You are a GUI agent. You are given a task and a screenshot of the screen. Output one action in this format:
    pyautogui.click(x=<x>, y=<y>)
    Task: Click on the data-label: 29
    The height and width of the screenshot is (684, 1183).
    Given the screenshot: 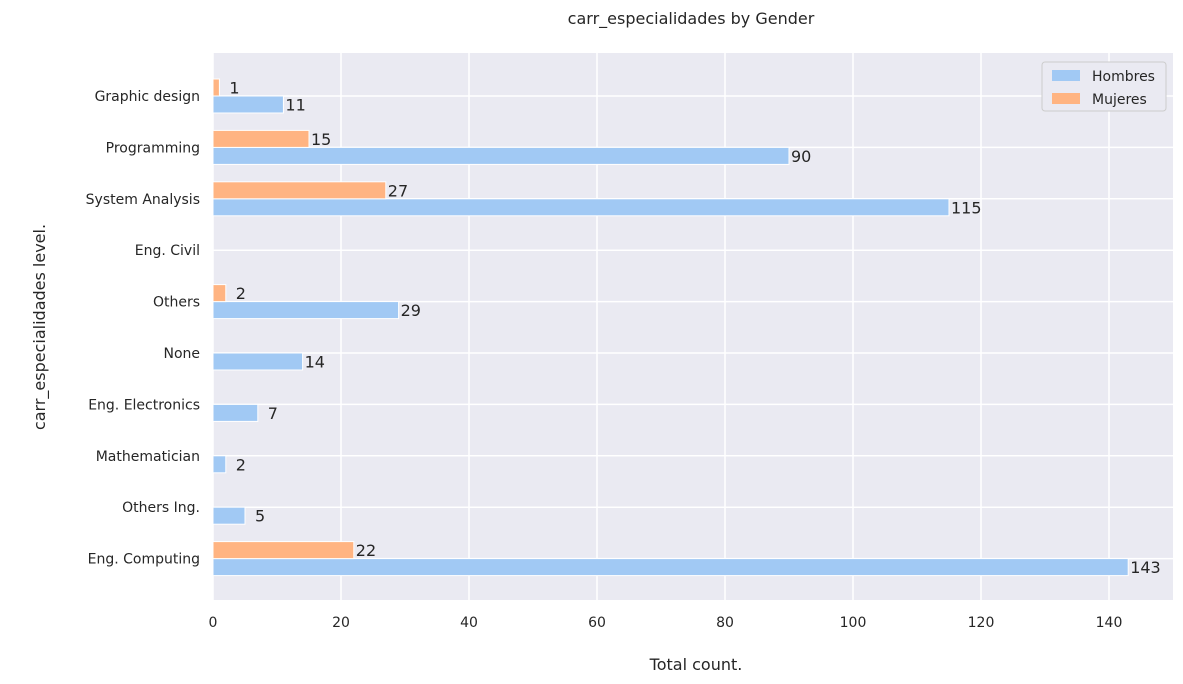 What is the action you would take?
    pyautogui.click(x=411, y=310)
    